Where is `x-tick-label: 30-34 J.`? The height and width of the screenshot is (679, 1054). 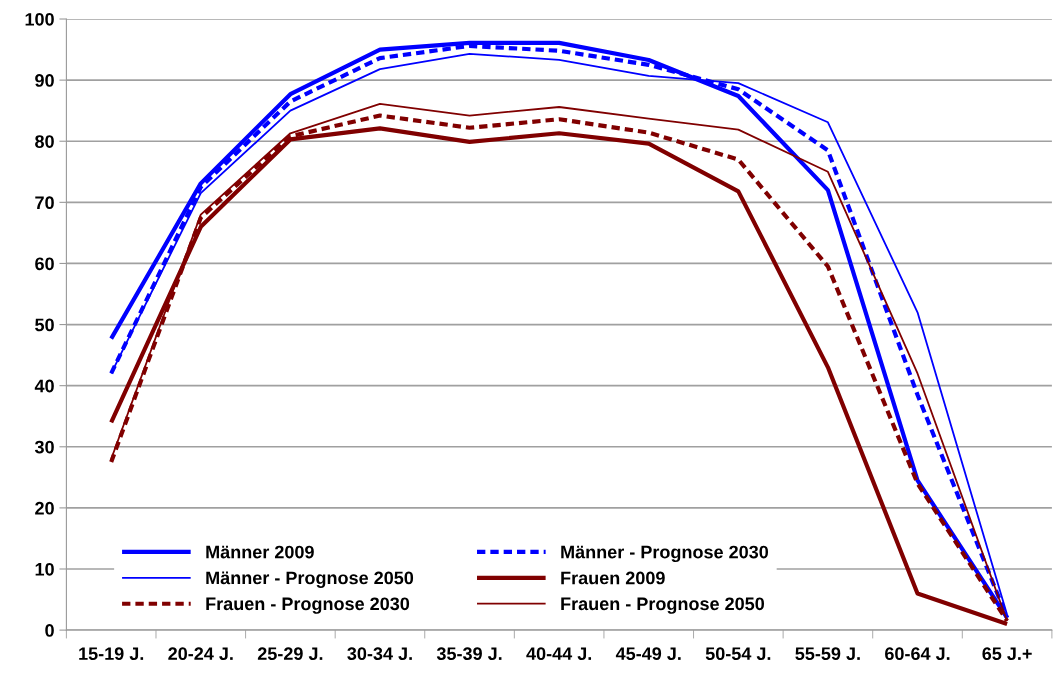 x-tick-label: 30-34 J. is located at coordinates (379, 654).